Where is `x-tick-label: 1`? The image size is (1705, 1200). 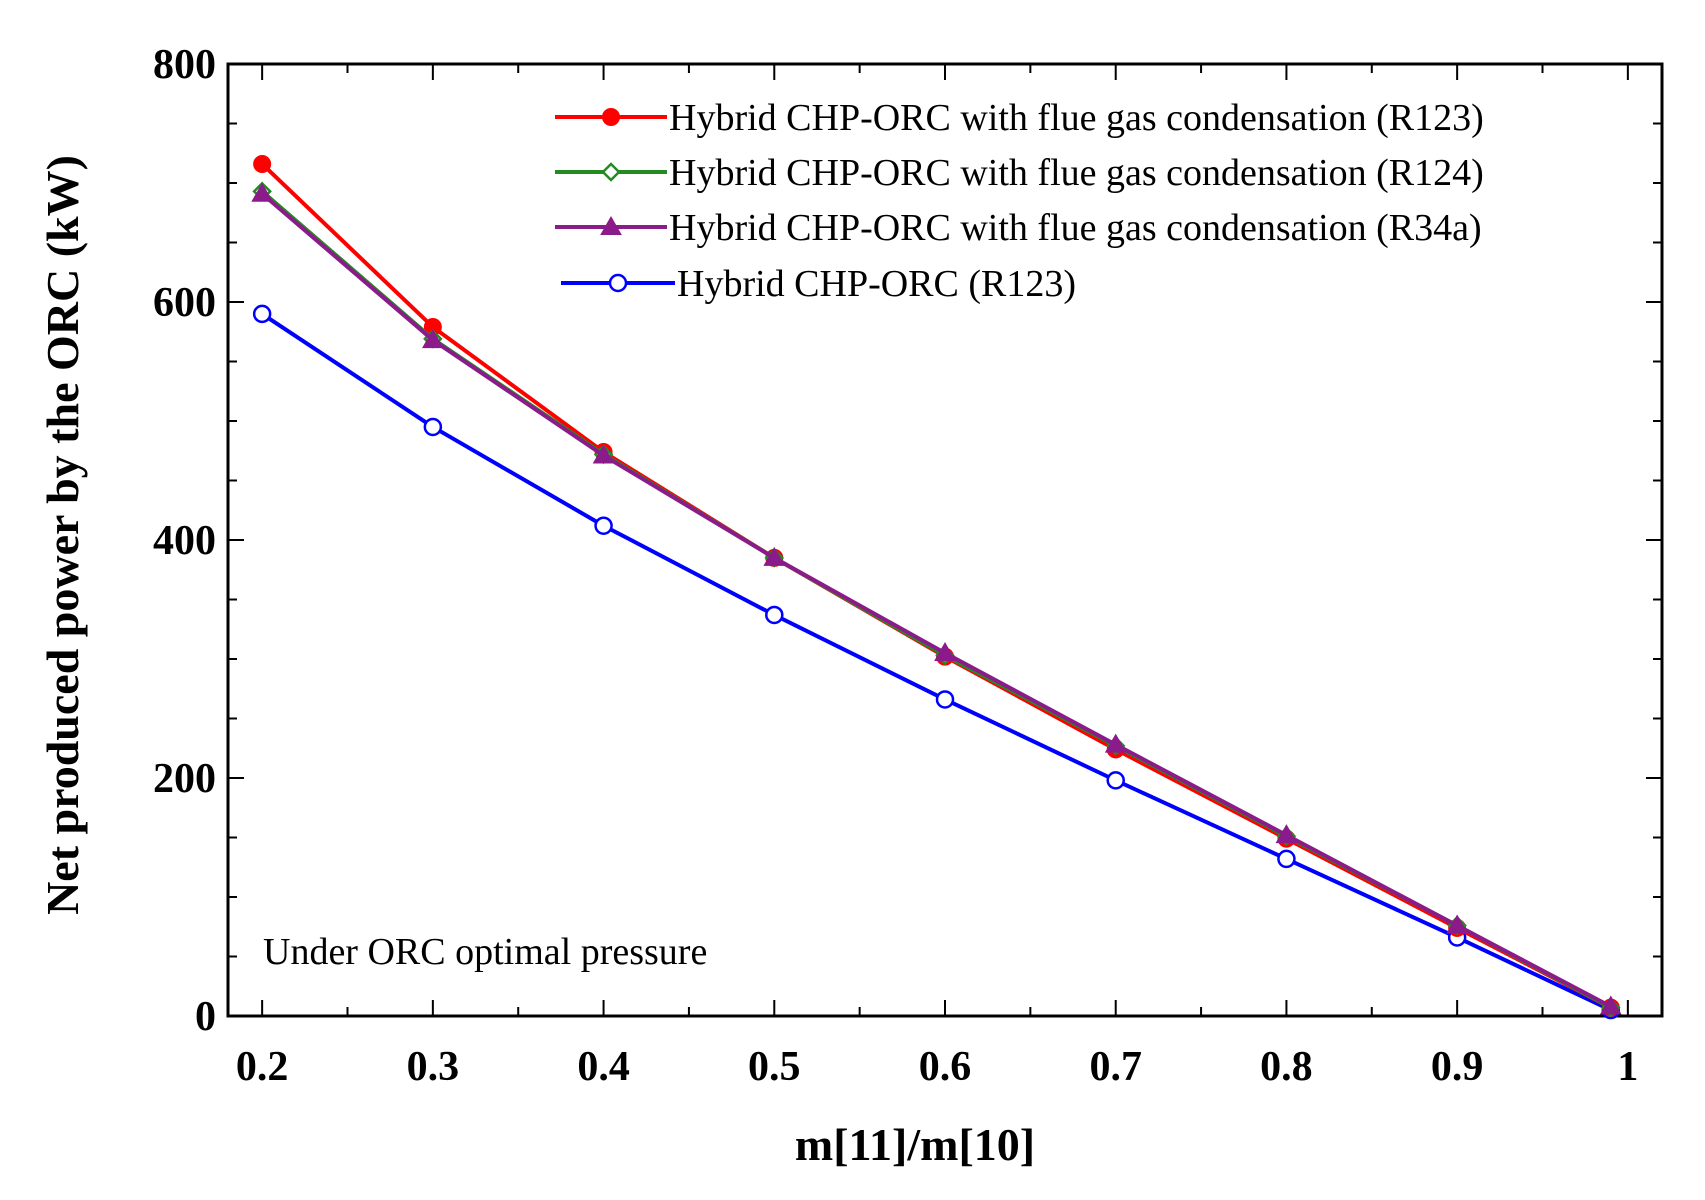
x-tick-label: 1 is located at coordinates (1627, 1067).